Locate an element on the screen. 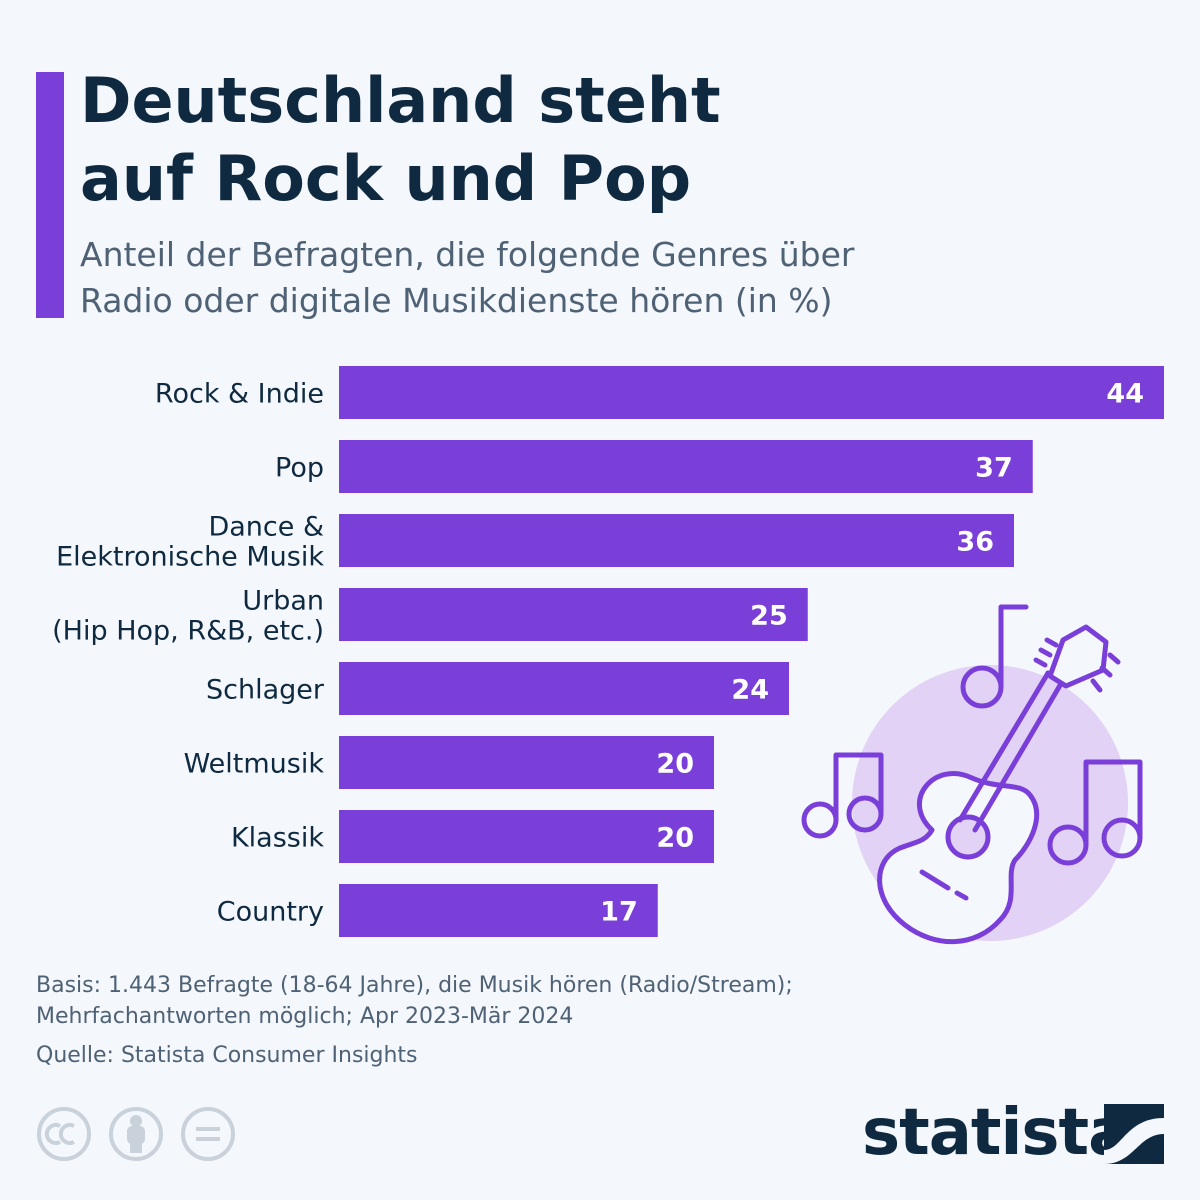 This screenshot has height=1200, width=1200. music-note-icon is located at coordinates (994, 656).